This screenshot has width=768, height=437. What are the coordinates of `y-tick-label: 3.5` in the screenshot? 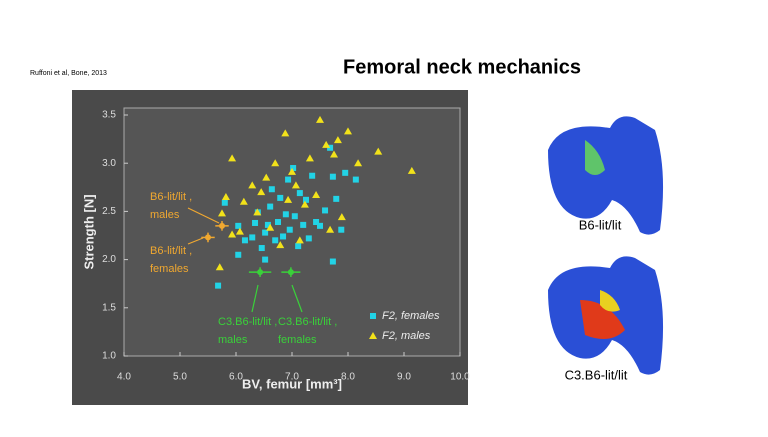 It's located at (109, 115).